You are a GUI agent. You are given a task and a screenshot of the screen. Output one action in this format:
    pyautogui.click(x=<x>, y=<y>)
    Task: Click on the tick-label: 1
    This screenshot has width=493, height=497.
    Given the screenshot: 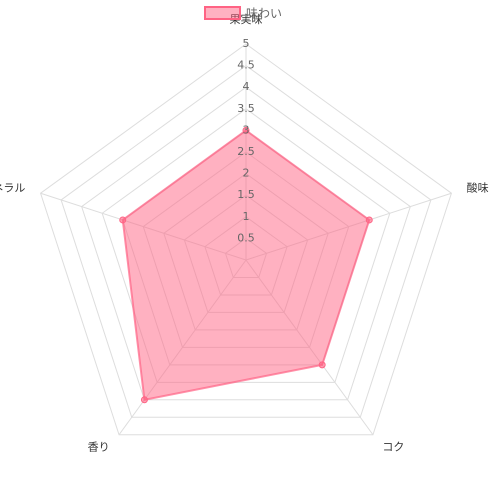 What is the action you would take?
    pyautogui.click(x=246, y=216)
    